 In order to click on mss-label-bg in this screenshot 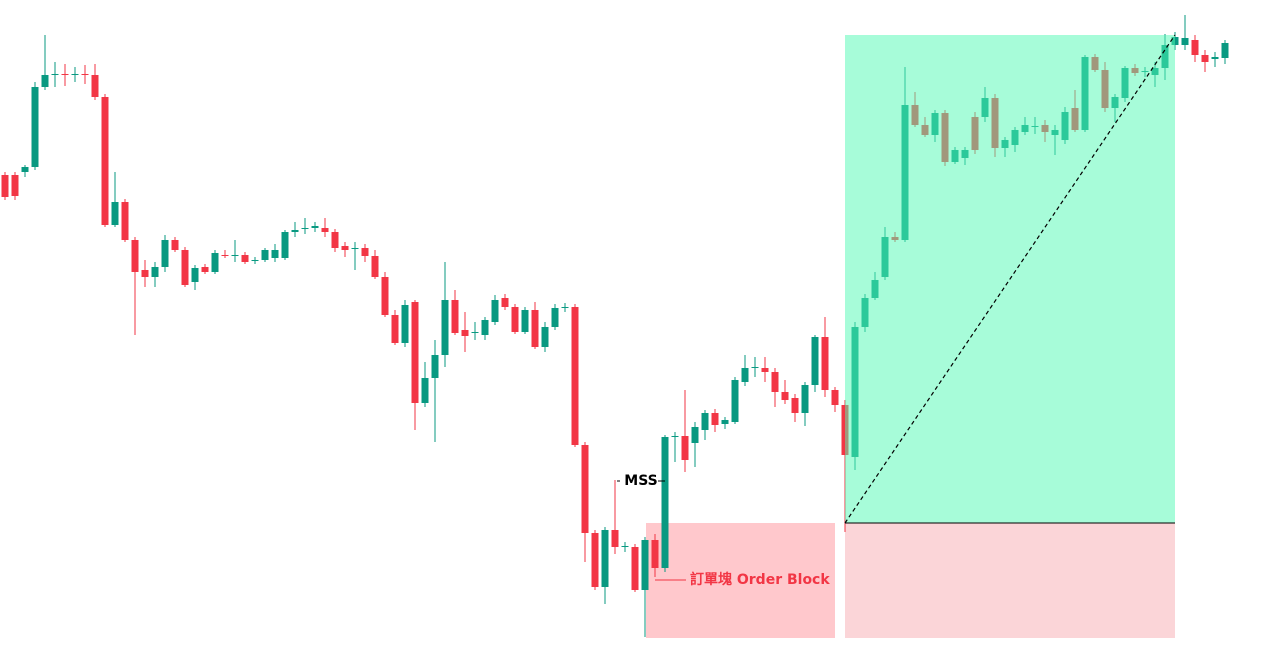, I will do `click(639, 481)`.